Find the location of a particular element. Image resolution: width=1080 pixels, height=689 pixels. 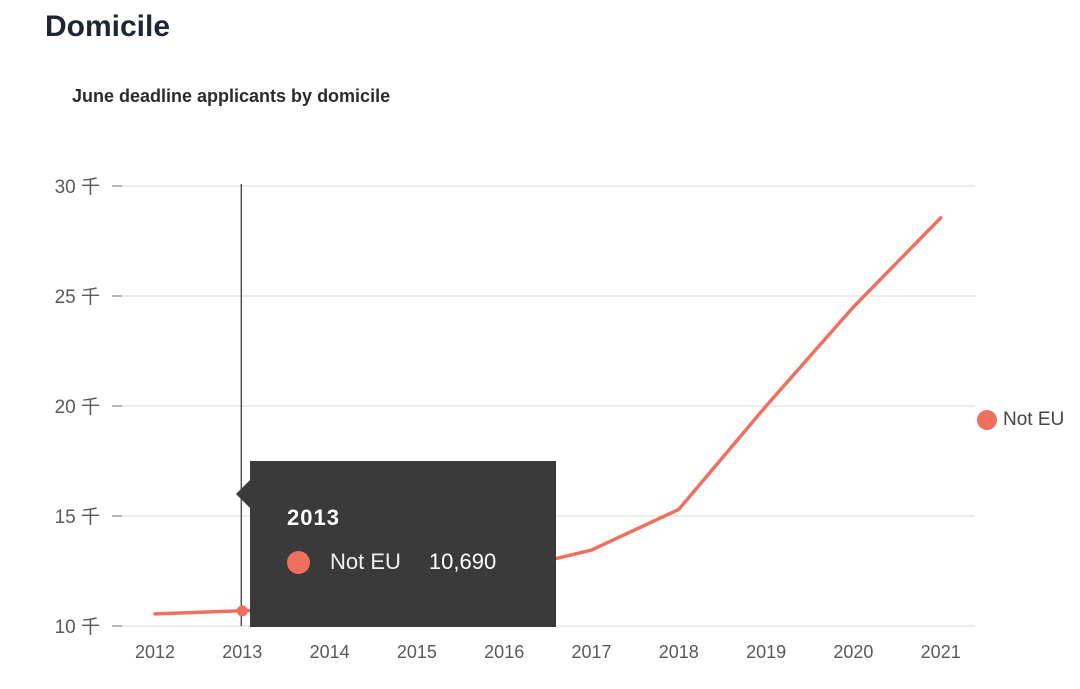

x-tick-label: 2013 is located at coordinates (242, 652).